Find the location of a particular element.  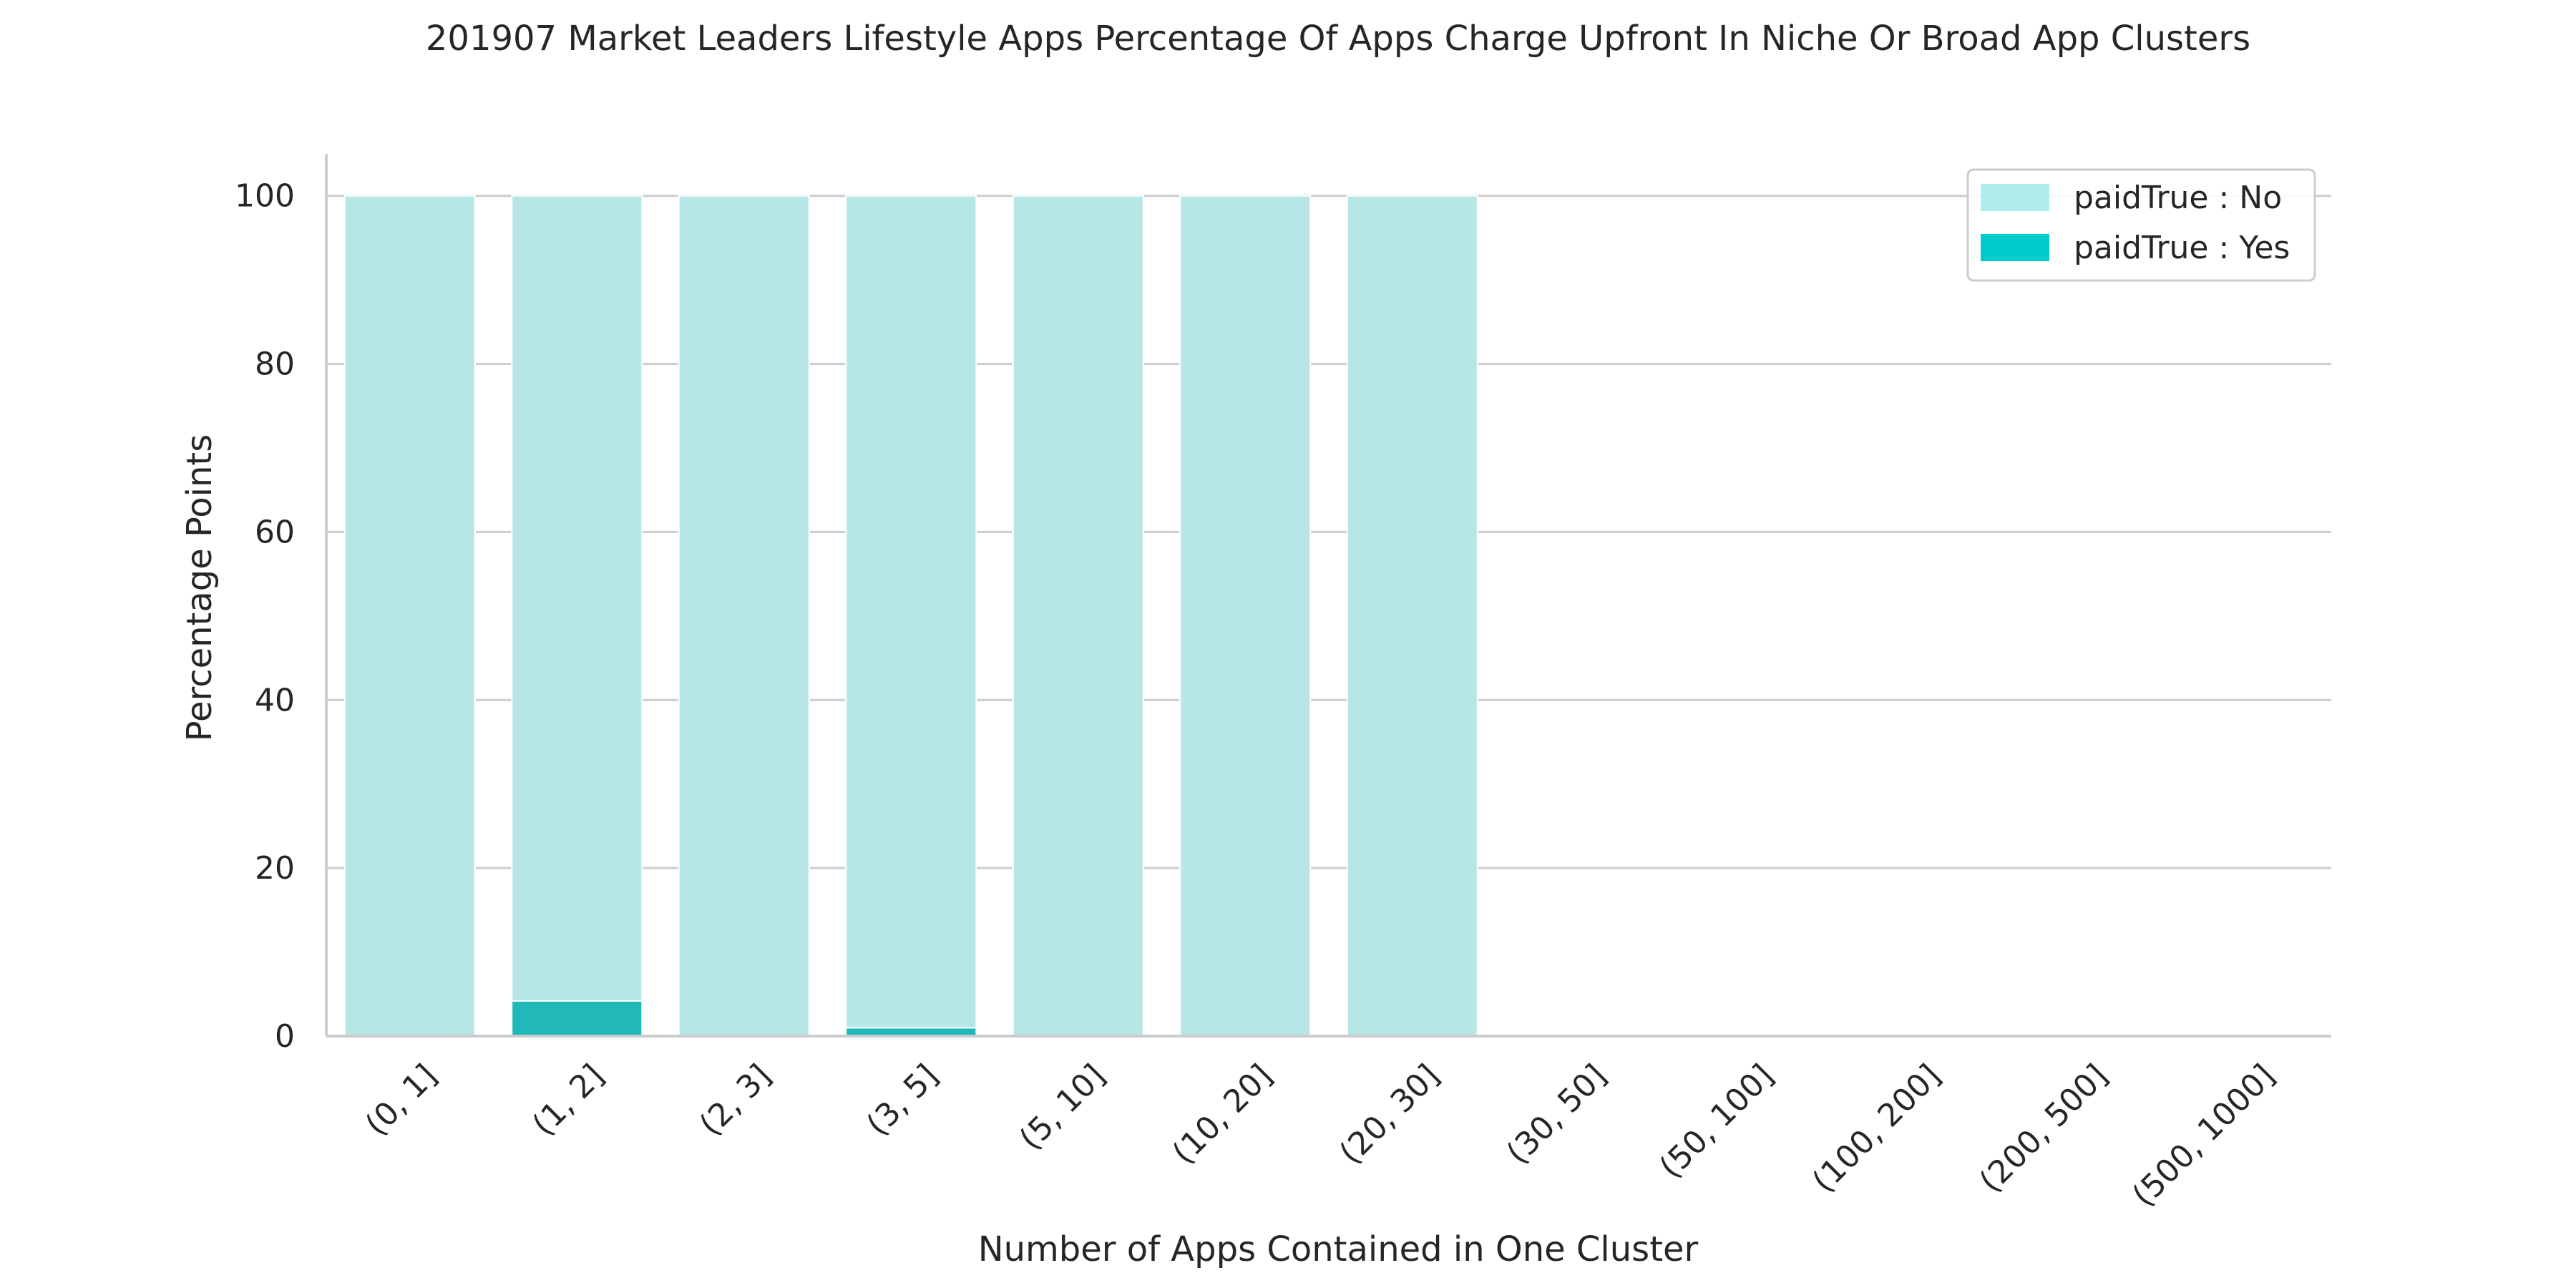

y-axis-label: Percentage Points is located at coordinates (200, 587).